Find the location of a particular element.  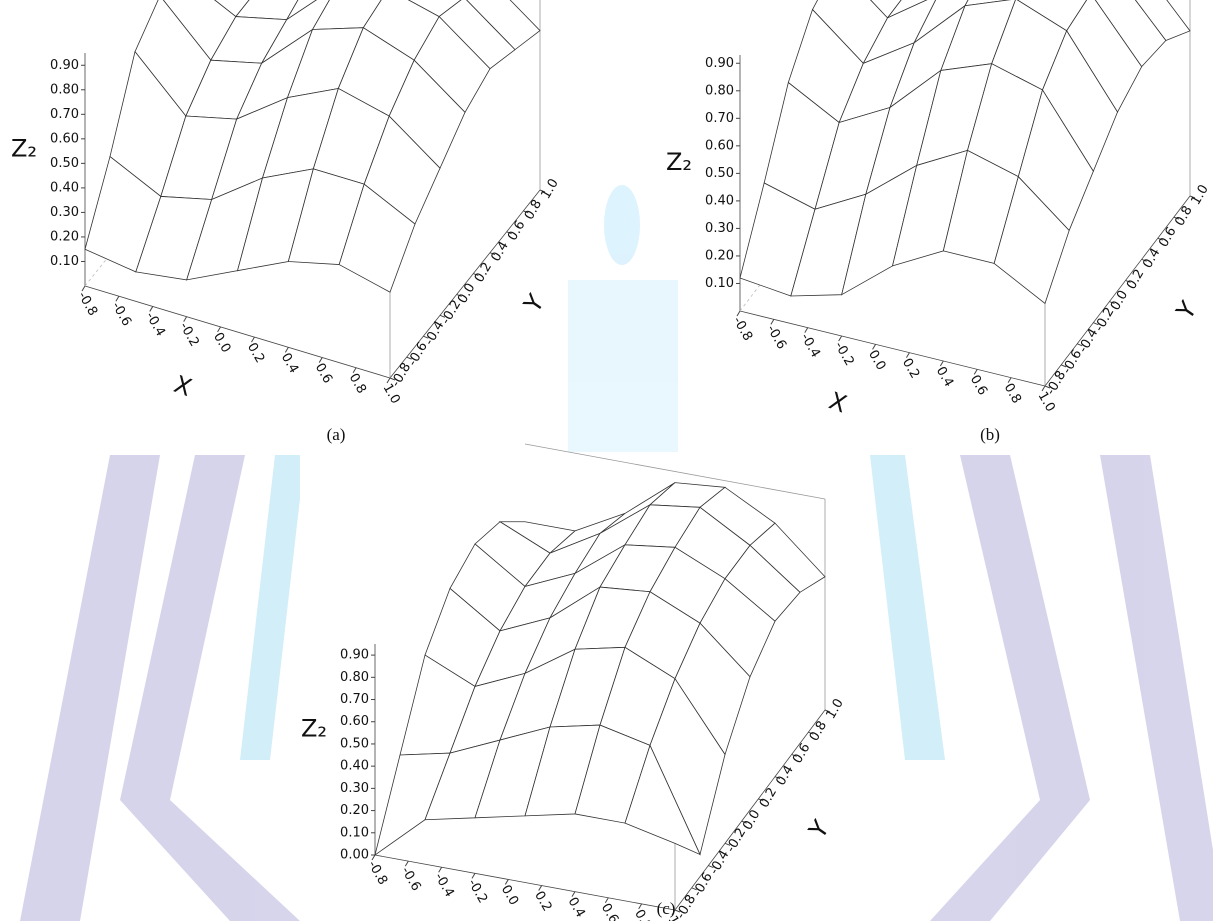

caption: (a) is located at coordinates (336, 434).